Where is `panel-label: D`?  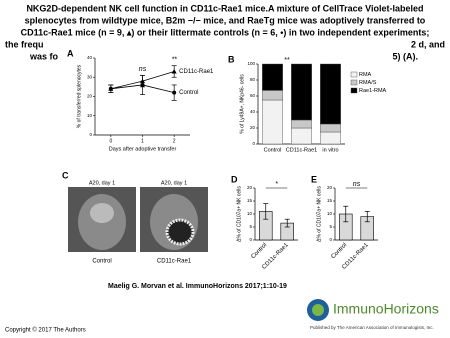 panel-label: D is located at coordinates (234, 179).